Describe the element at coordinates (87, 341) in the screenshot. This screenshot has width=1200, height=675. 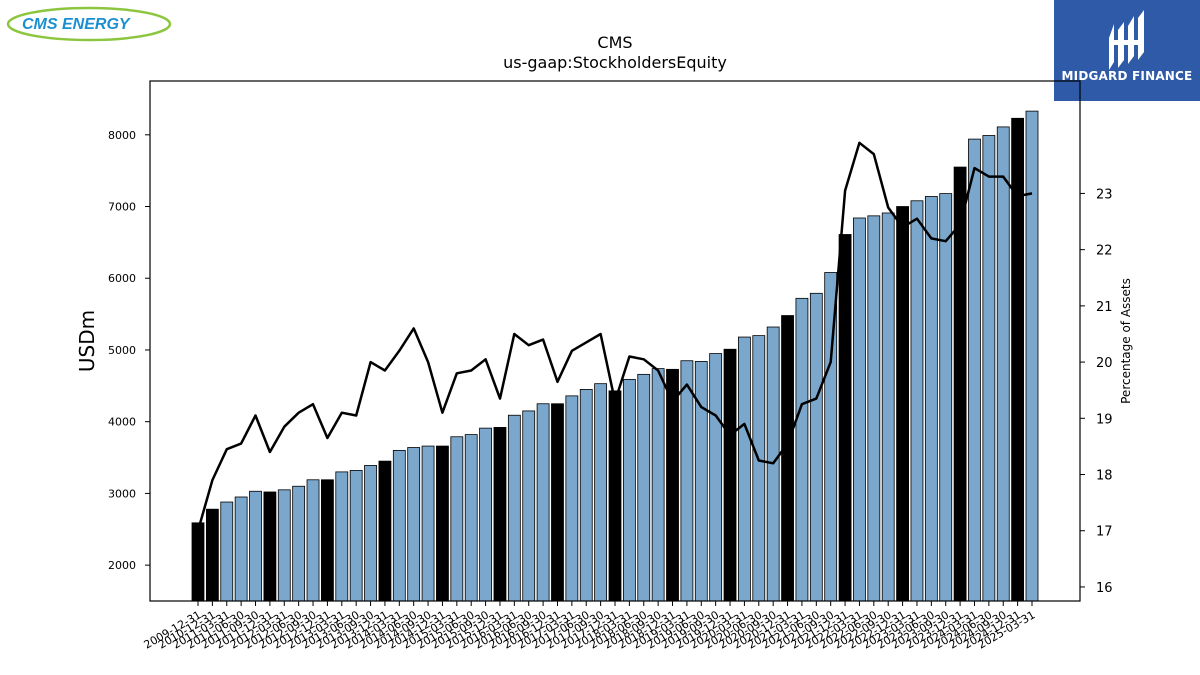
I see `y-axis-label: USDm` at that location.